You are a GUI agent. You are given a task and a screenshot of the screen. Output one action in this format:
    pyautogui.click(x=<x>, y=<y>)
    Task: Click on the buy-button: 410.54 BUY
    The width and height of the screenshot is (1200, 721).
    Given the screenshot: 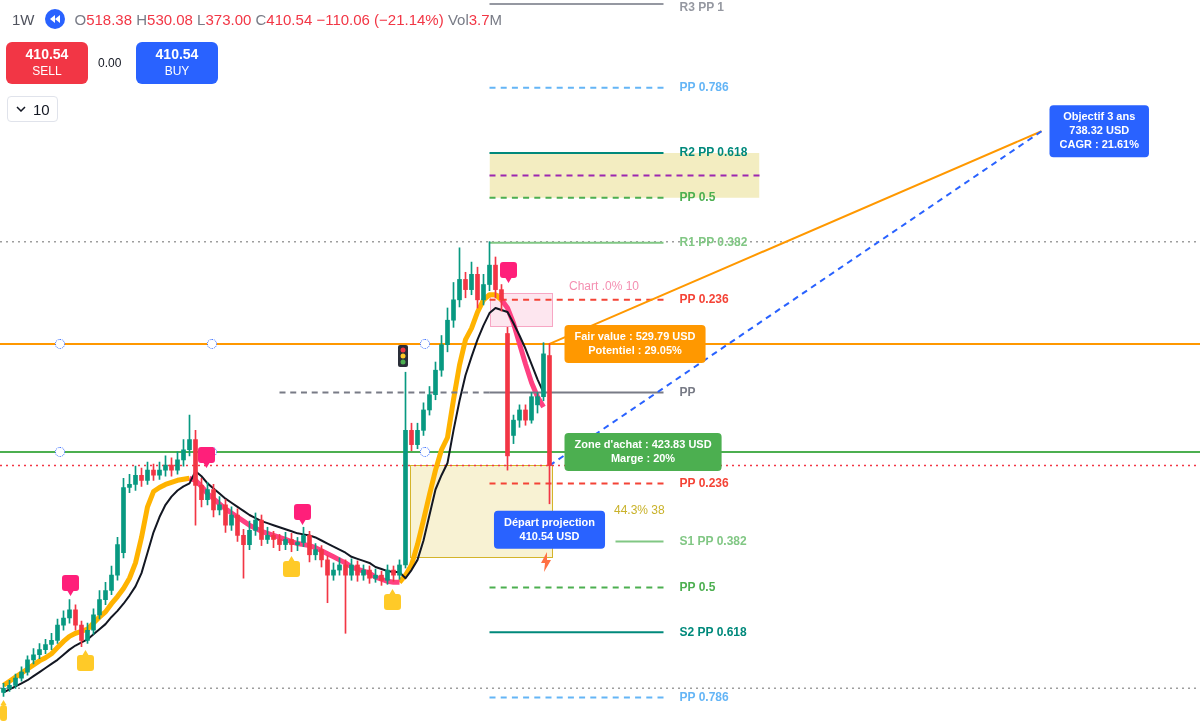 What is the action you would take?
    pyautogui.click(x=177, y=63)
    